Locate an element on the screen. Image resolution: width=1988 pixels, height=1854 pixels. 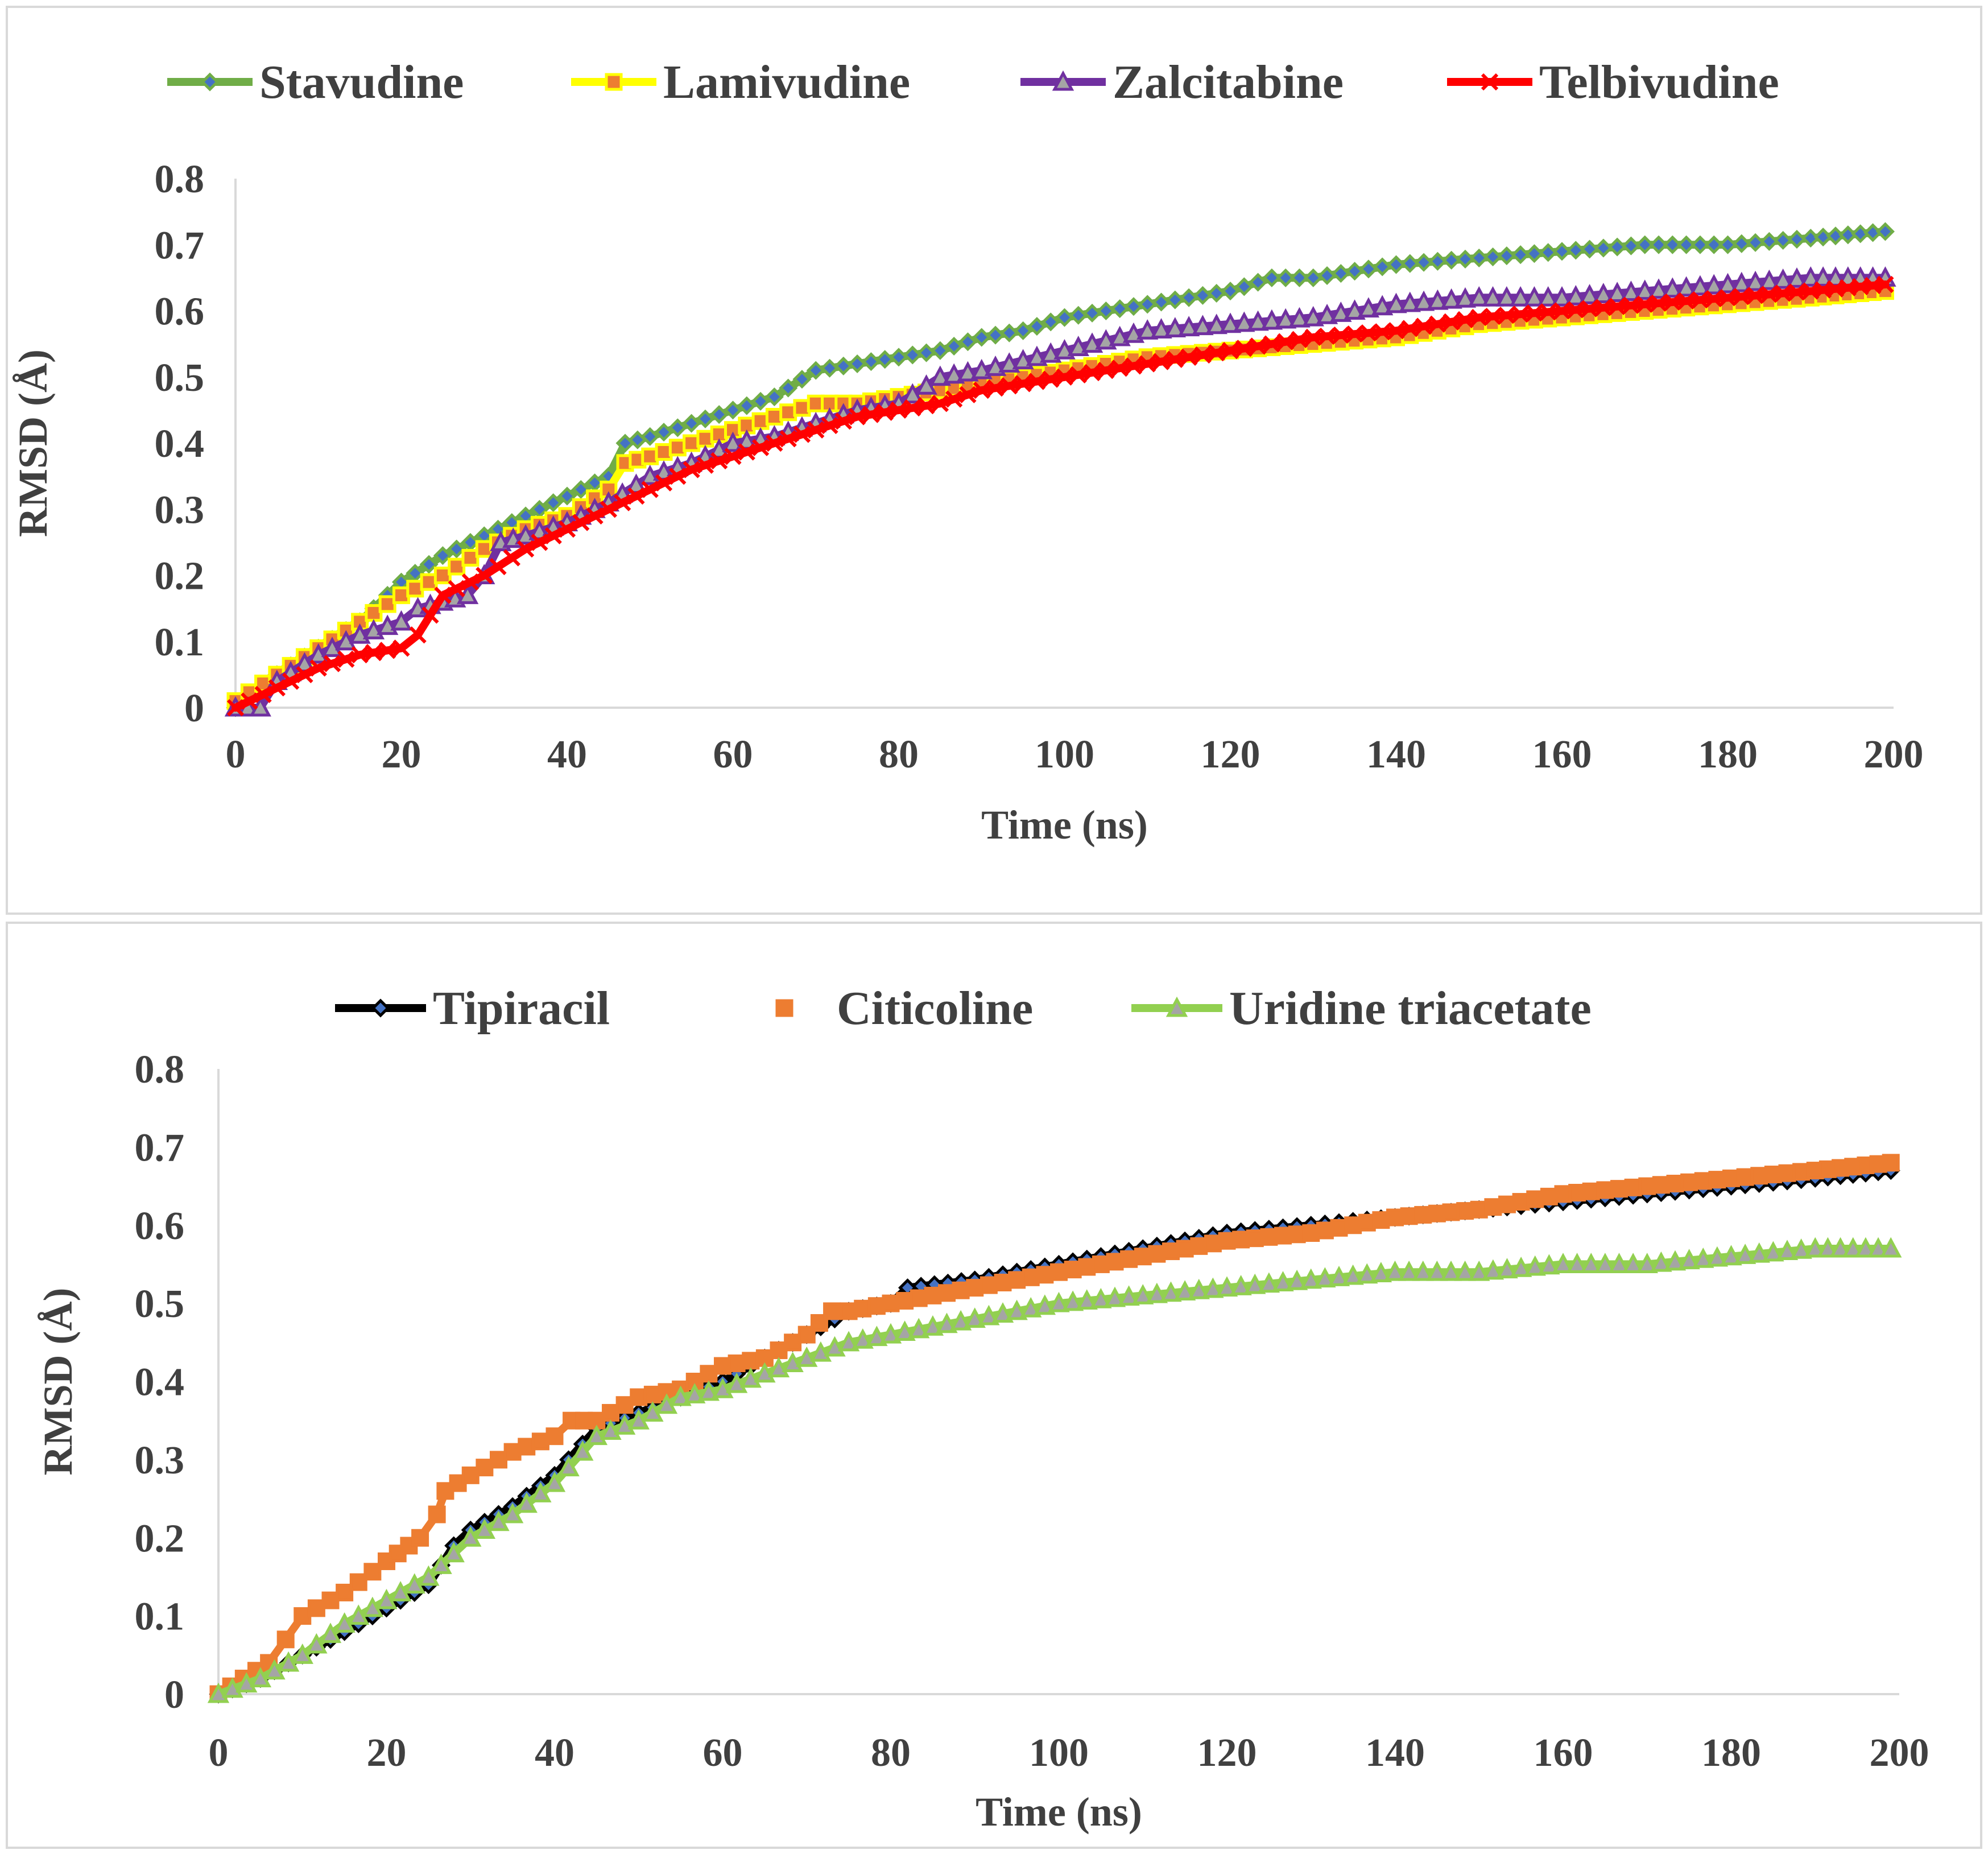
y-tick-label: 0.5 is located at coordinates (180, 378).